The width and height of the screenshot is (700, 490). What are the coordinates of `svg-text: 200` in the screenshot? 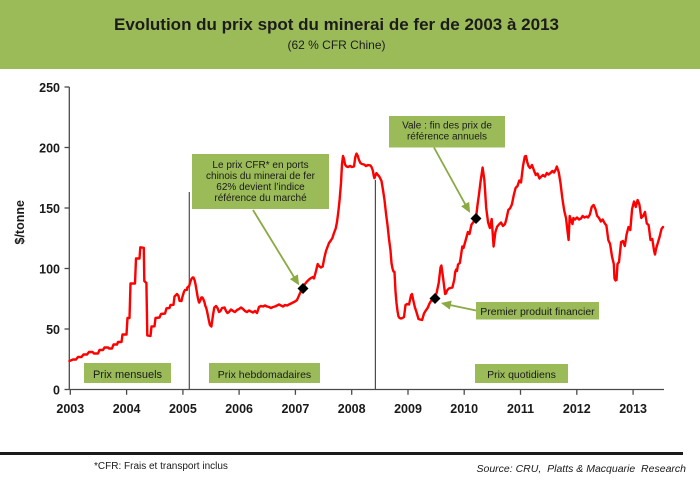 It's located at (49, 148).